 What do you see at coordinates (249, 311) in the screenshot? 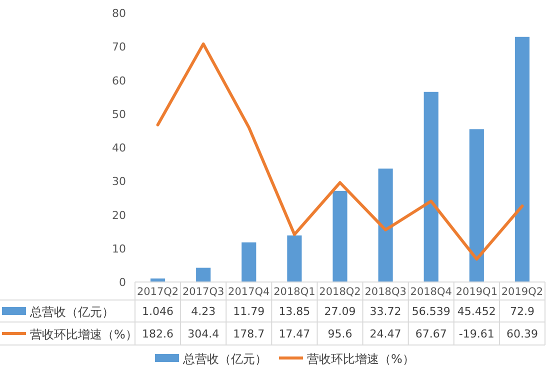
I see `data-label: 11.79` at bounding box center [249, 311].